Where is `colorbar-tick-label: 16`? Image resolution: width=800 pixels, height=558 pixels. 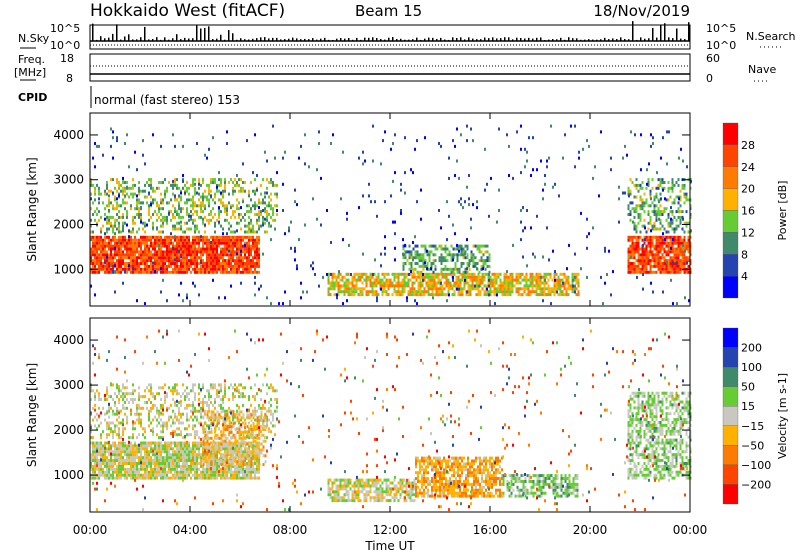
colorbar-tick-label: 16 is located at coordinates (748, 211).